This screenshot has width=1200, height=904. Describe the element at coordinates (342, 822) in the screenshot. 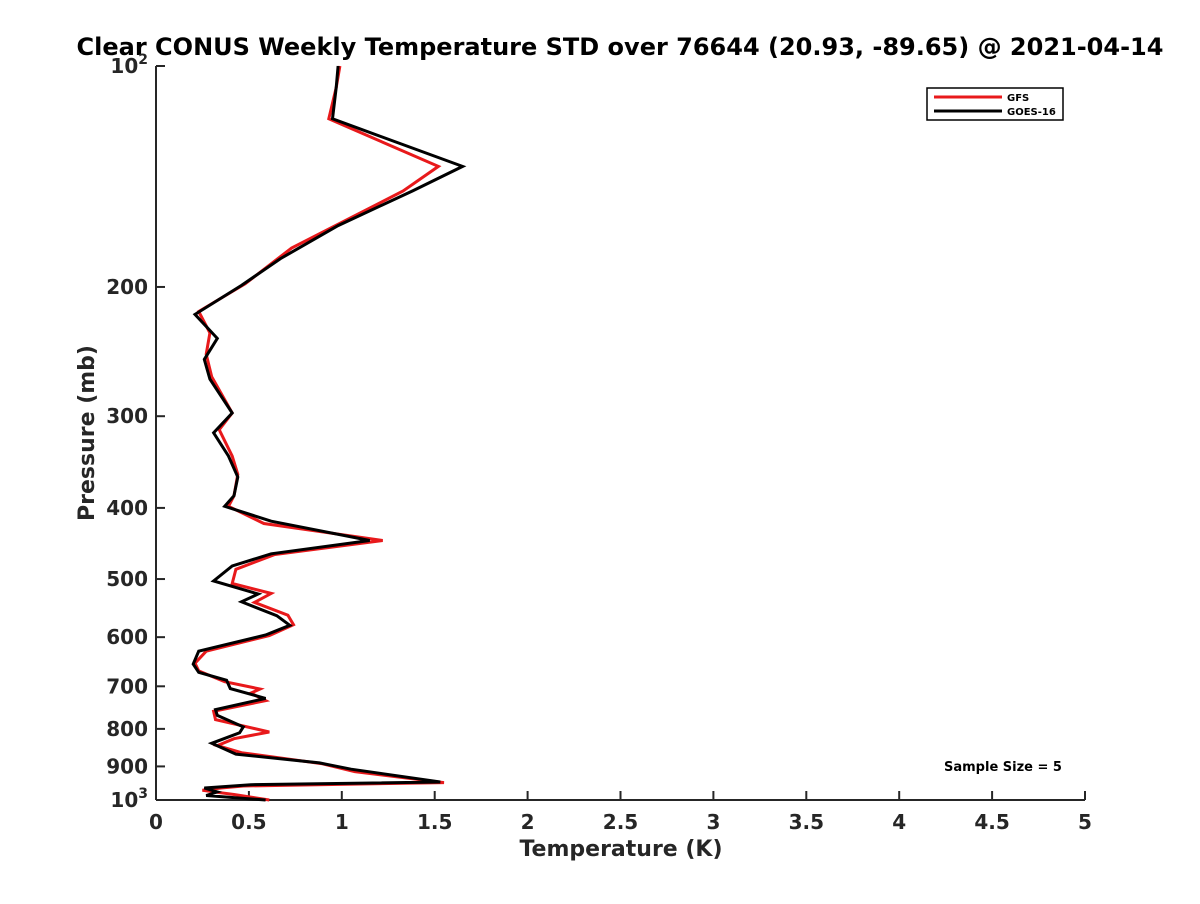

I see `x-tick-label: 1` at that location.